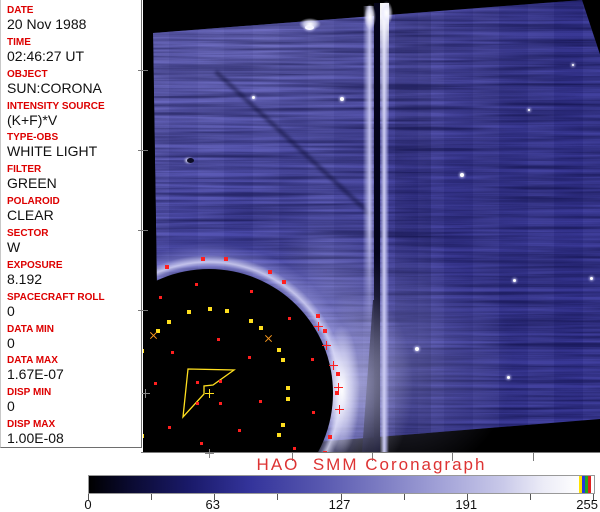 This screenshot has width=600, height=512. Describe the element at coordinates (73, 432) in the screenshot. I see `metadata-field: DISP MAX 1.00E-08` at that location.